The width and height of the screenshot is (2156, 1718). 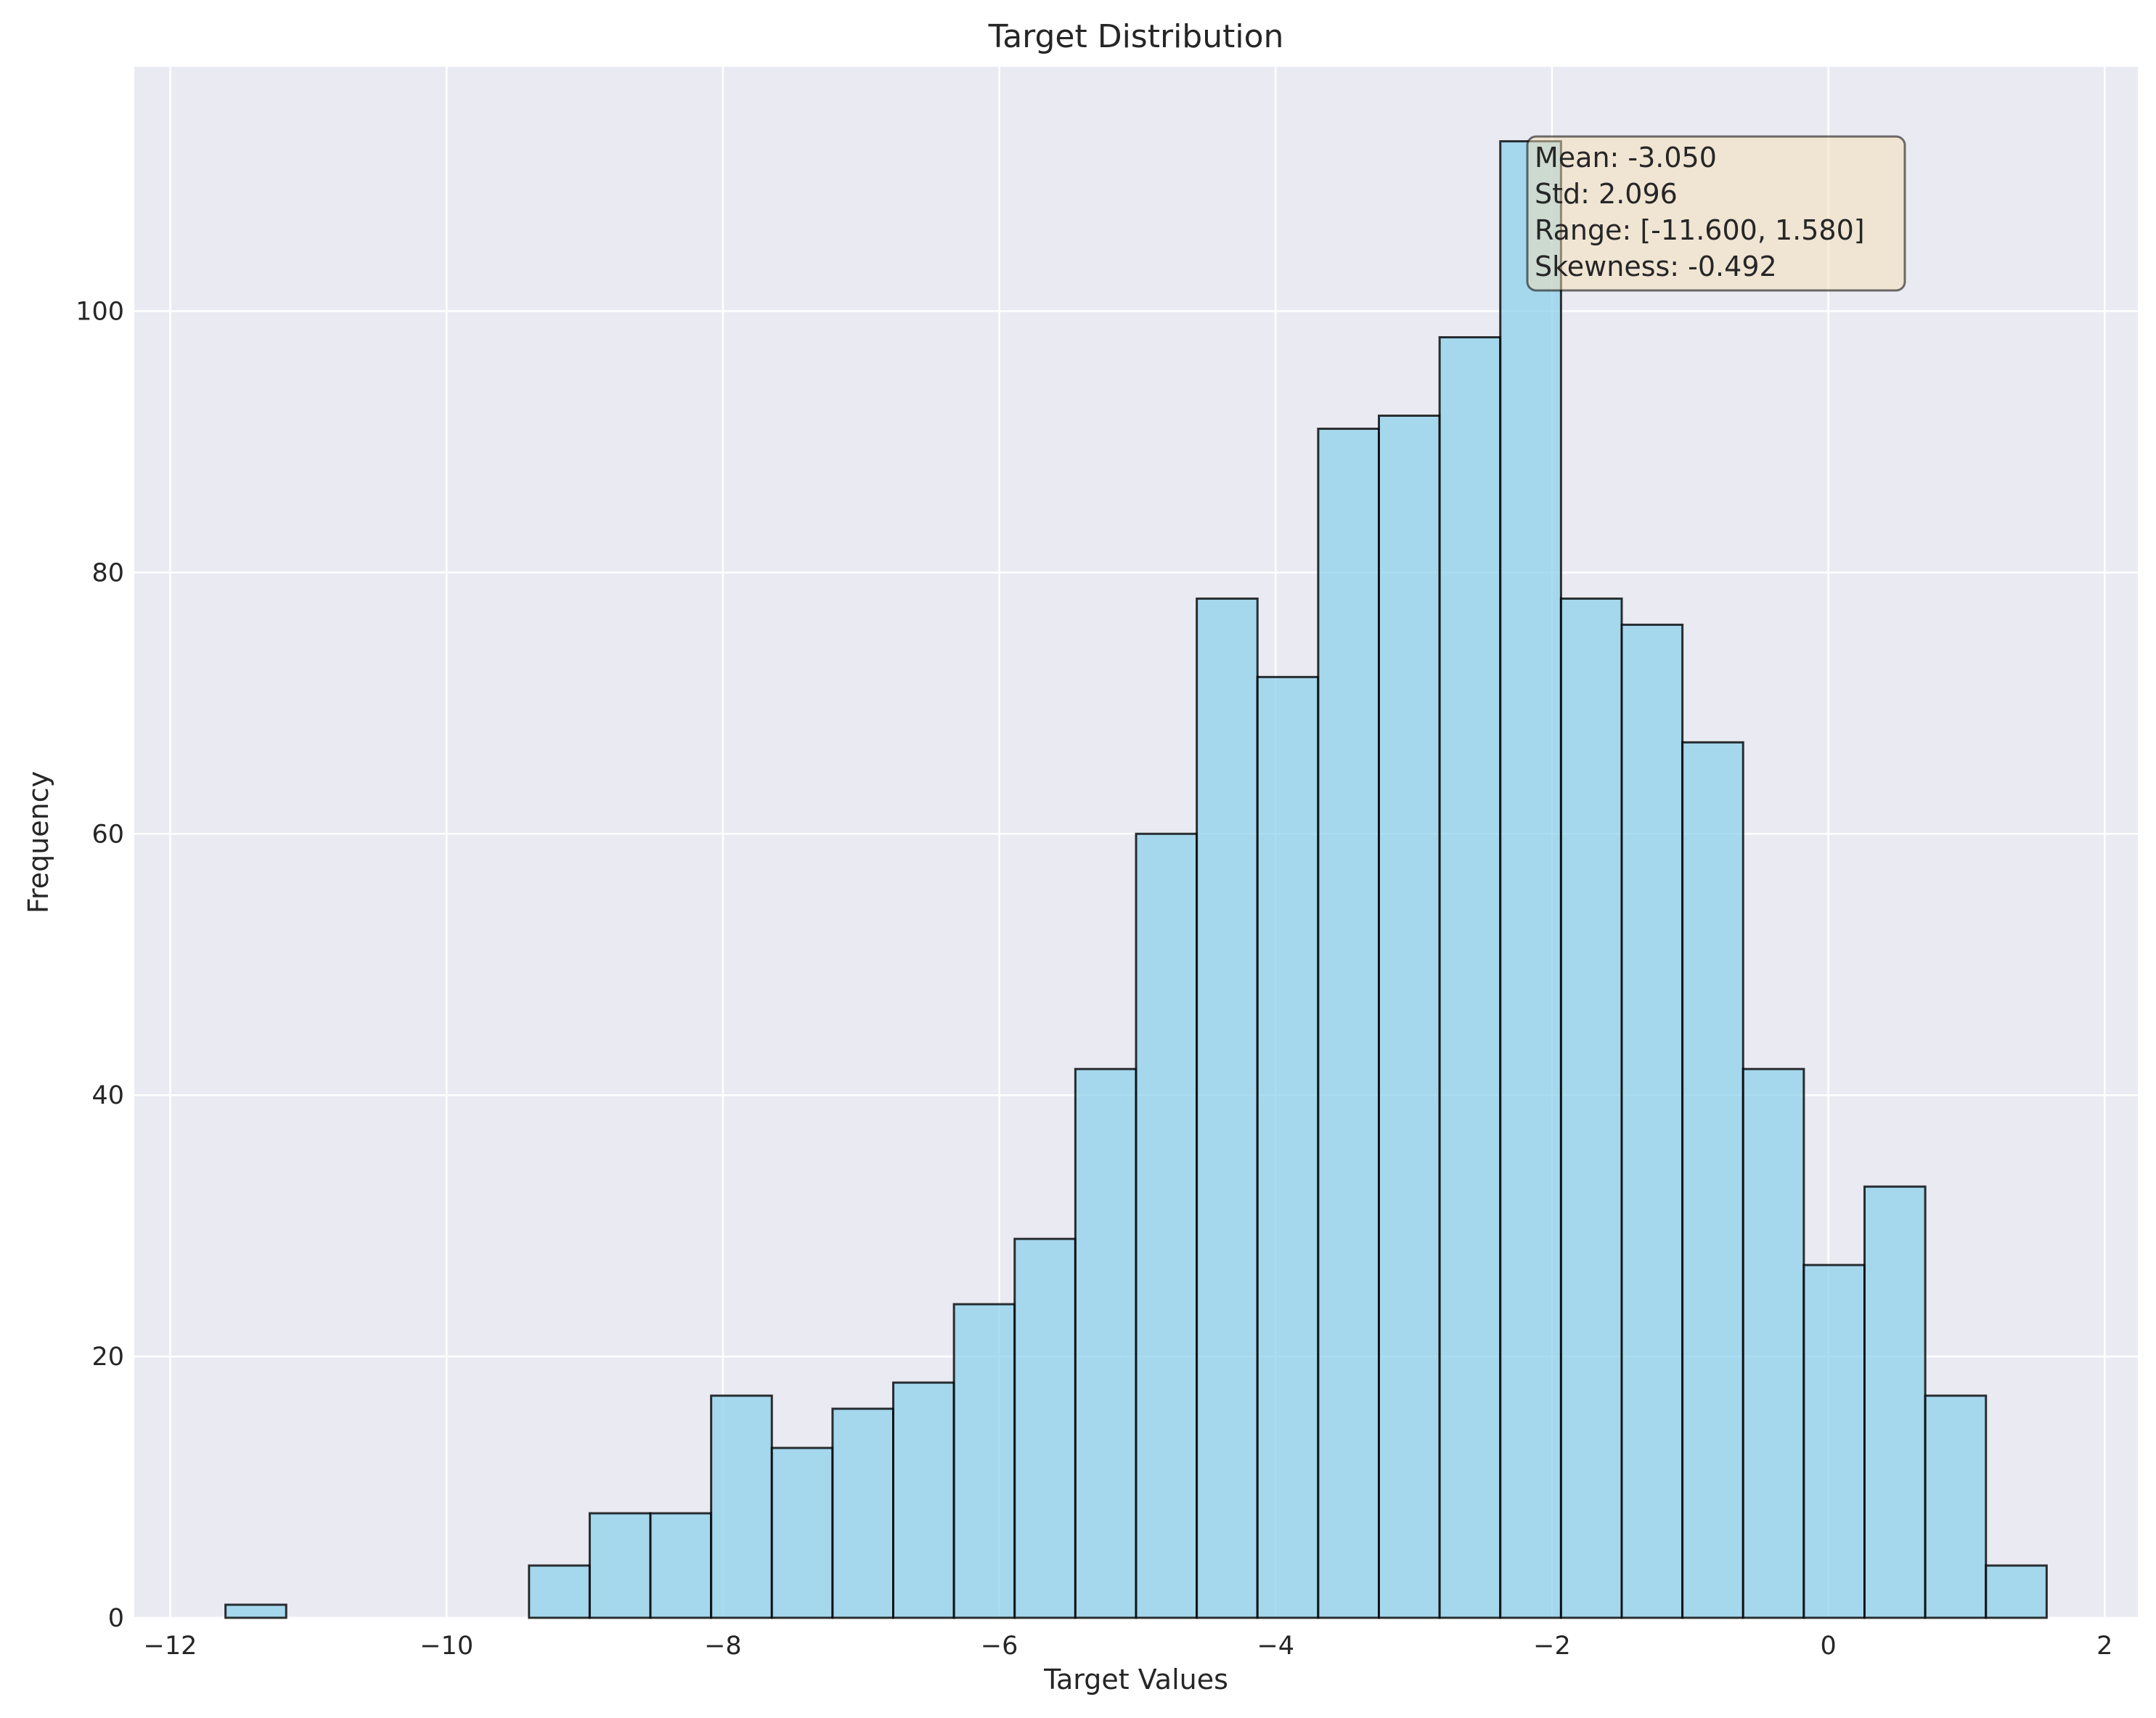 I want to click on stats-std: Std: 2.096, so click(x=1606, y=194).